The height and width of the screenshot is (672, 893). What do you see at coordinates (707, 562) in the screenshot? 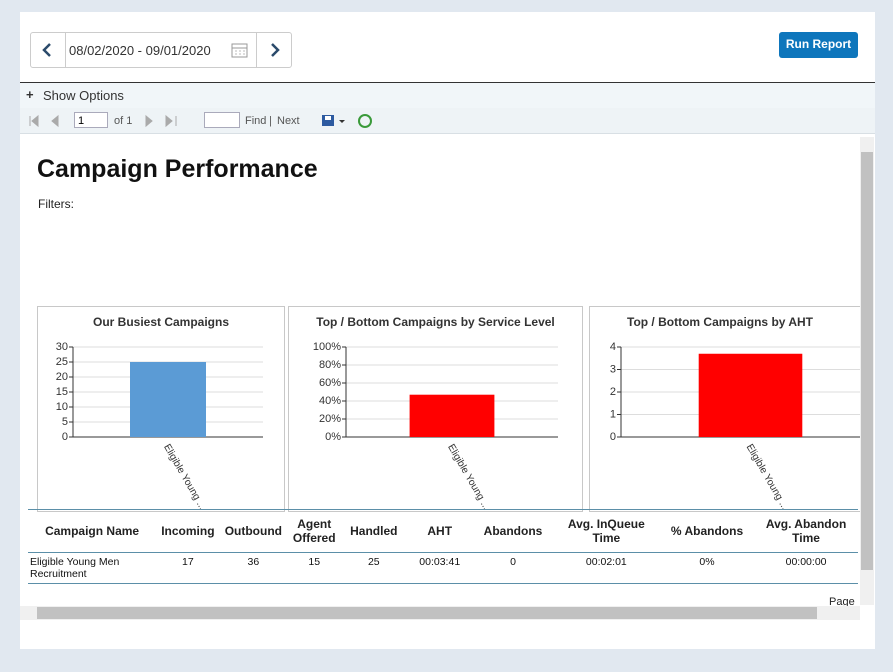
I see `table-cell: 0%` at bounding box center [707, 562].